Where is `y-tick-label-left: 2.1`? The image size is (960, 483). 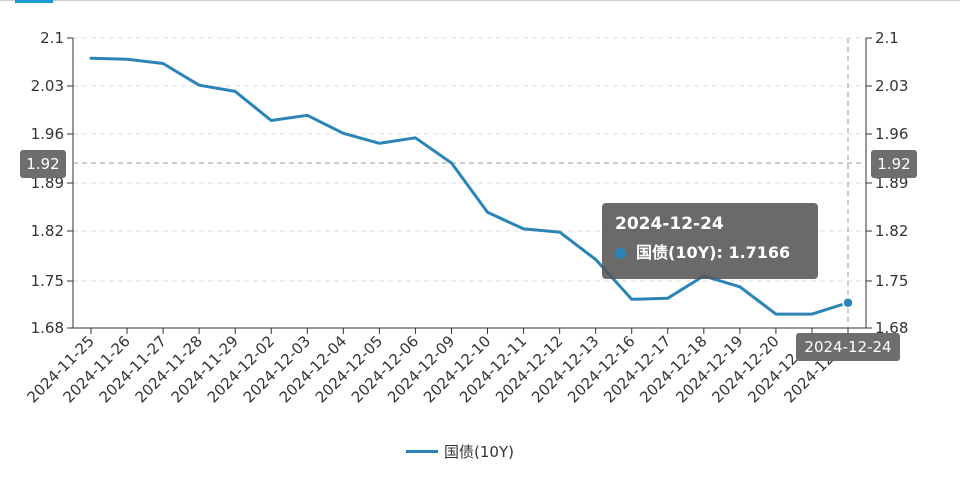 y-tick-label-left: 2.1 is located at coordinates (52, 38).